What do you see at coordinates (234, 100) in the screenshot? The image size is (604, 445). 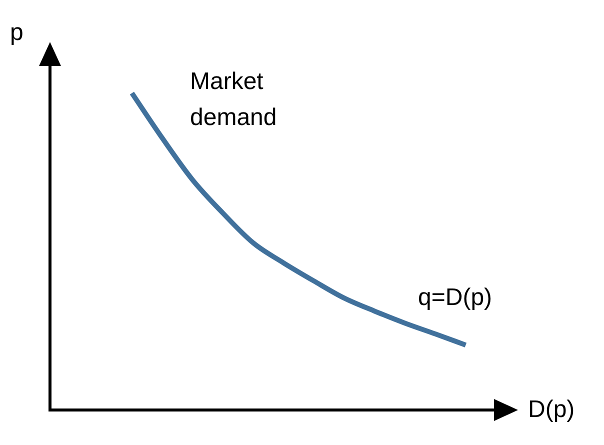 I see `annotation: Market demand` at bounding box center [234, 100].